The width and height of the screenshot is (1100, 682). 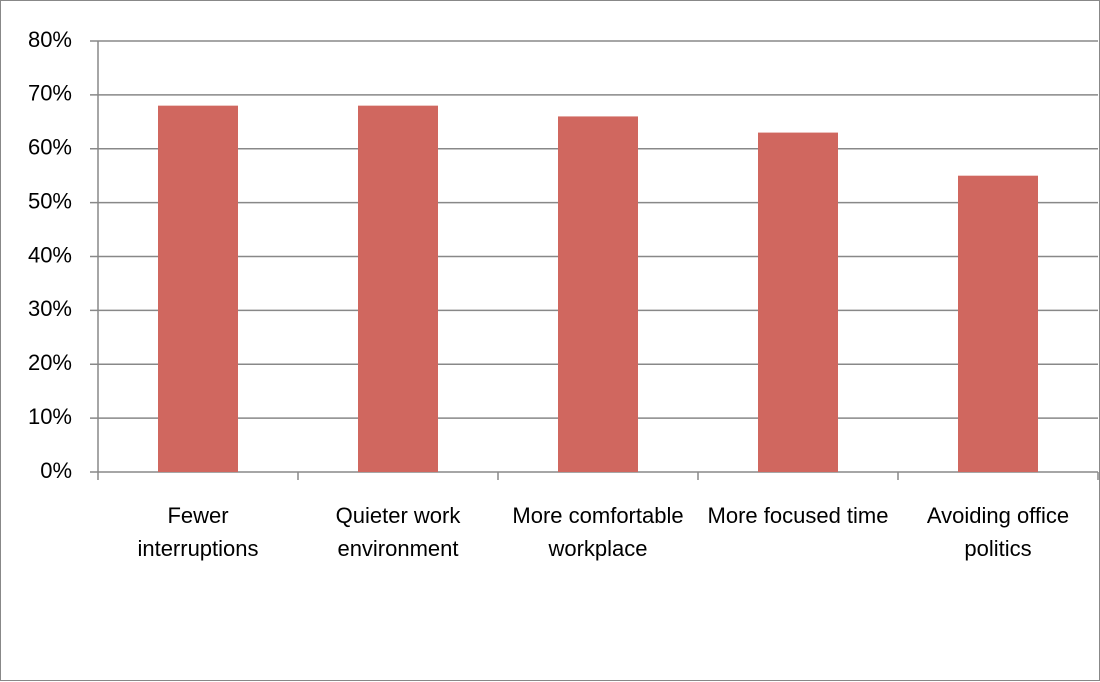 I want to click on x-tick-label-box: More comfortable workplace, so click(x=598, y=532).